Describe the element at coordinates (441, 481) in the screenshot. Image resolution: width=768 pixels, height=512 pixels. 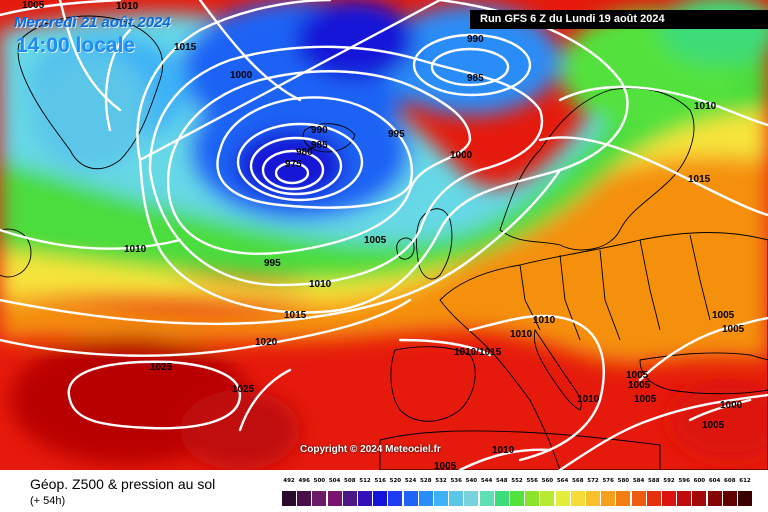
I see `legend-label-532: 532` at that location.